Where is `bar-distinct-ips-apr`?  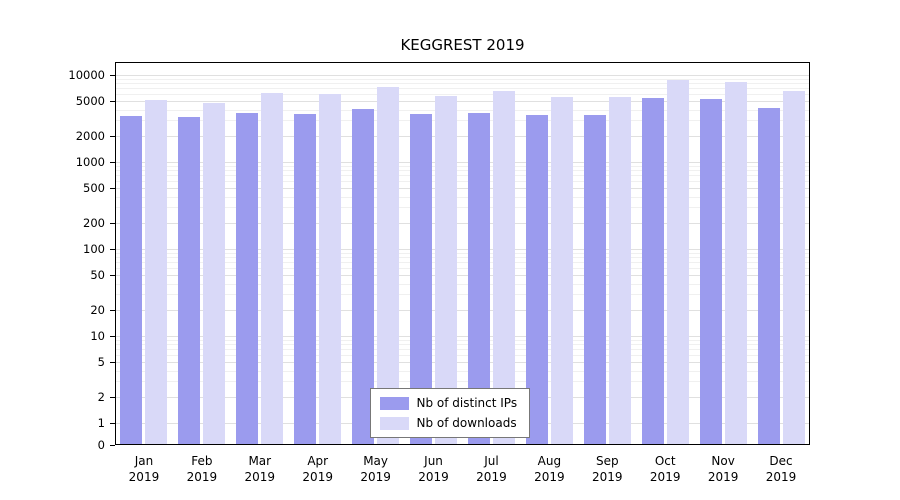 bar-distinct-ips-apr is located at coordinates (305, 279).